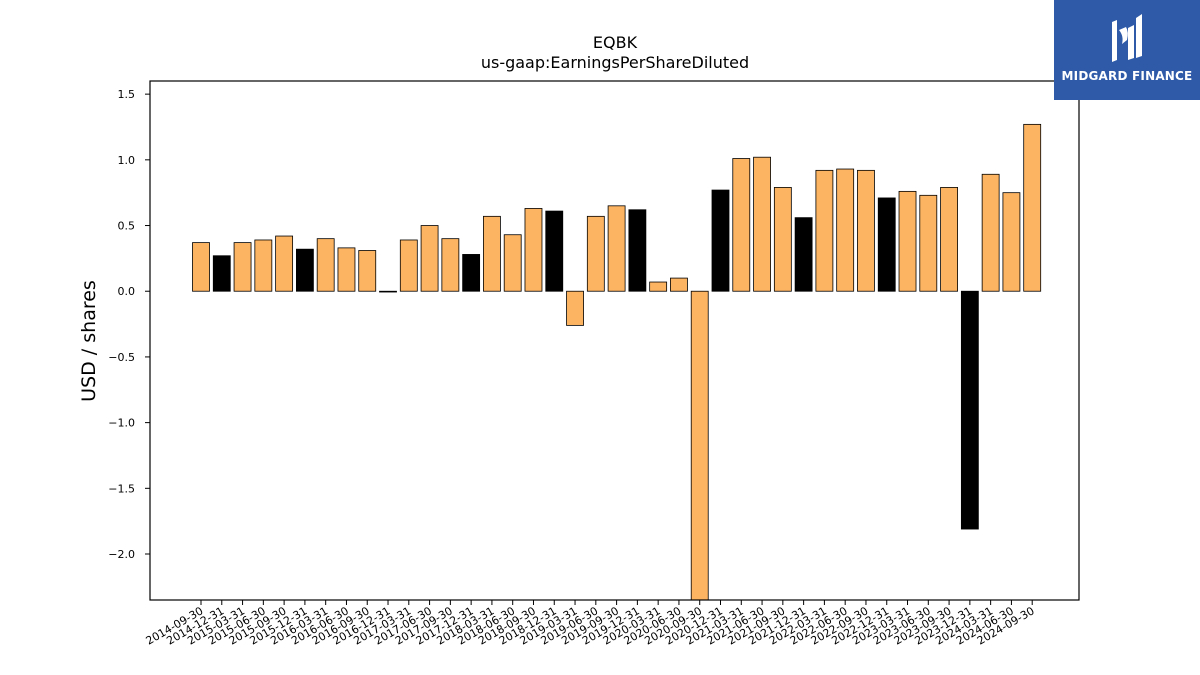 This screenshot has width=1200, height=675. I want to click on logo-text: MIDGARD FINANCE, so click(1127, 76).